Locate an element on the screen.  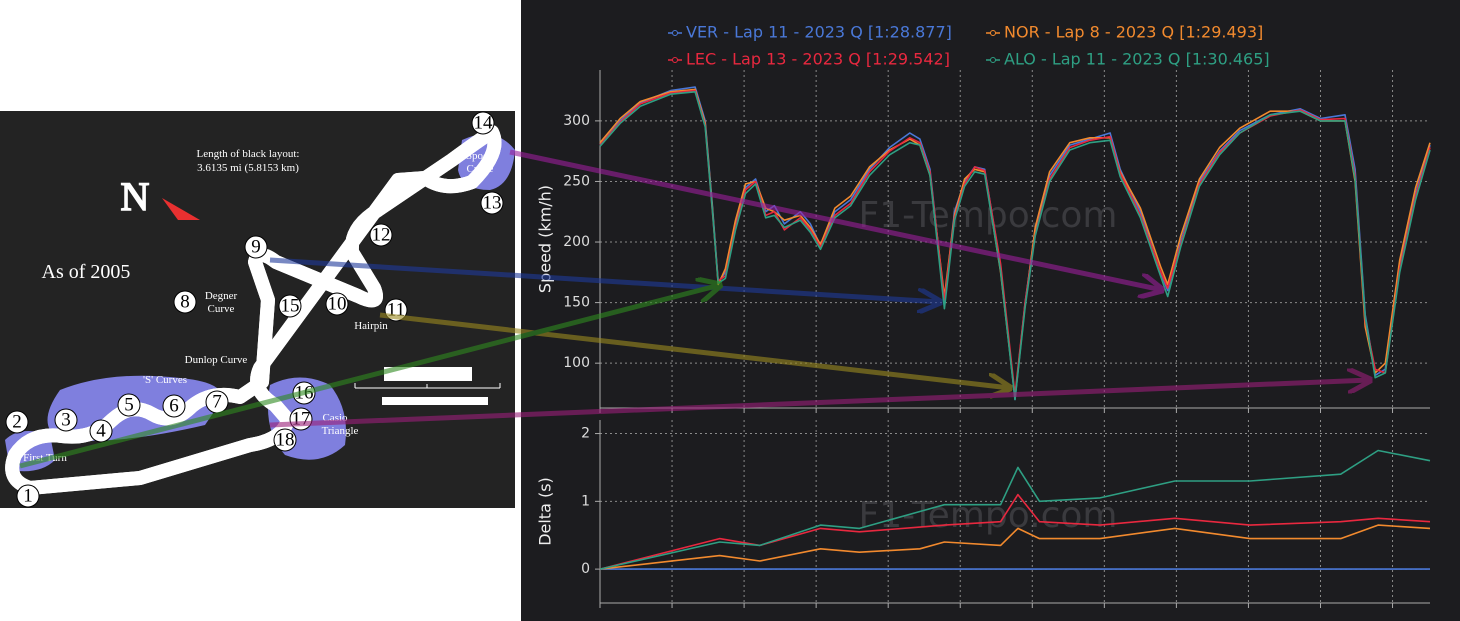
turn-number: 18 is located at coordinates (285, 440).